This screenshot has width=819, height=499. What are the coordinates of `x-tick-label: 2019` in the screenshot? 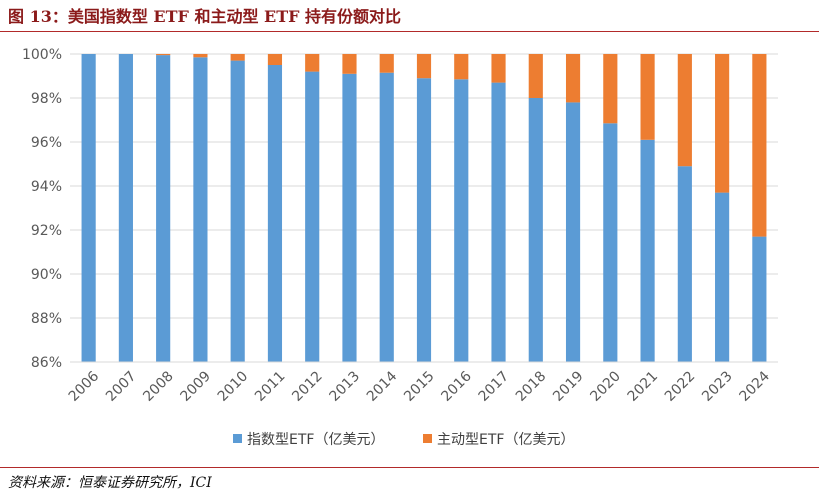 It's located at (568, 386).